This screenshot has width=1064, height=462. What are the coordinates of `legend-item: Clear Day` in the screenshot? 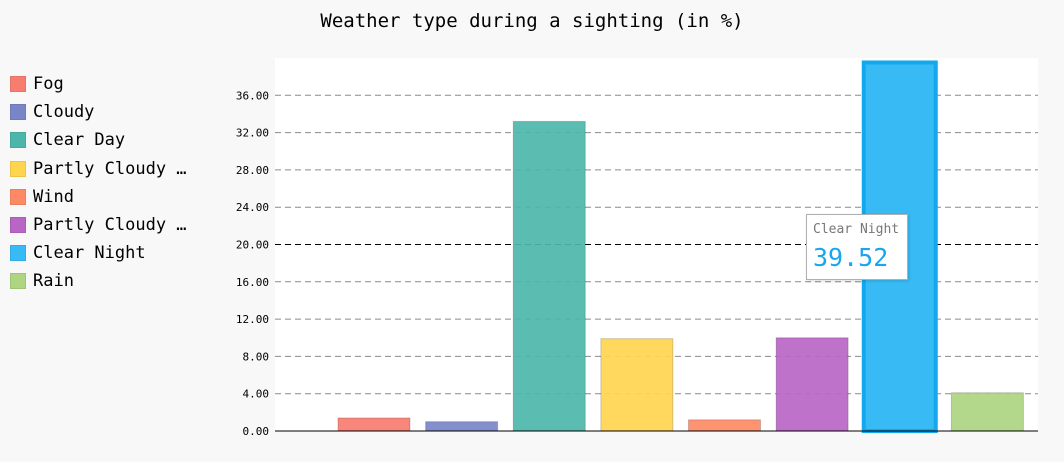 It's located at (98, 140).